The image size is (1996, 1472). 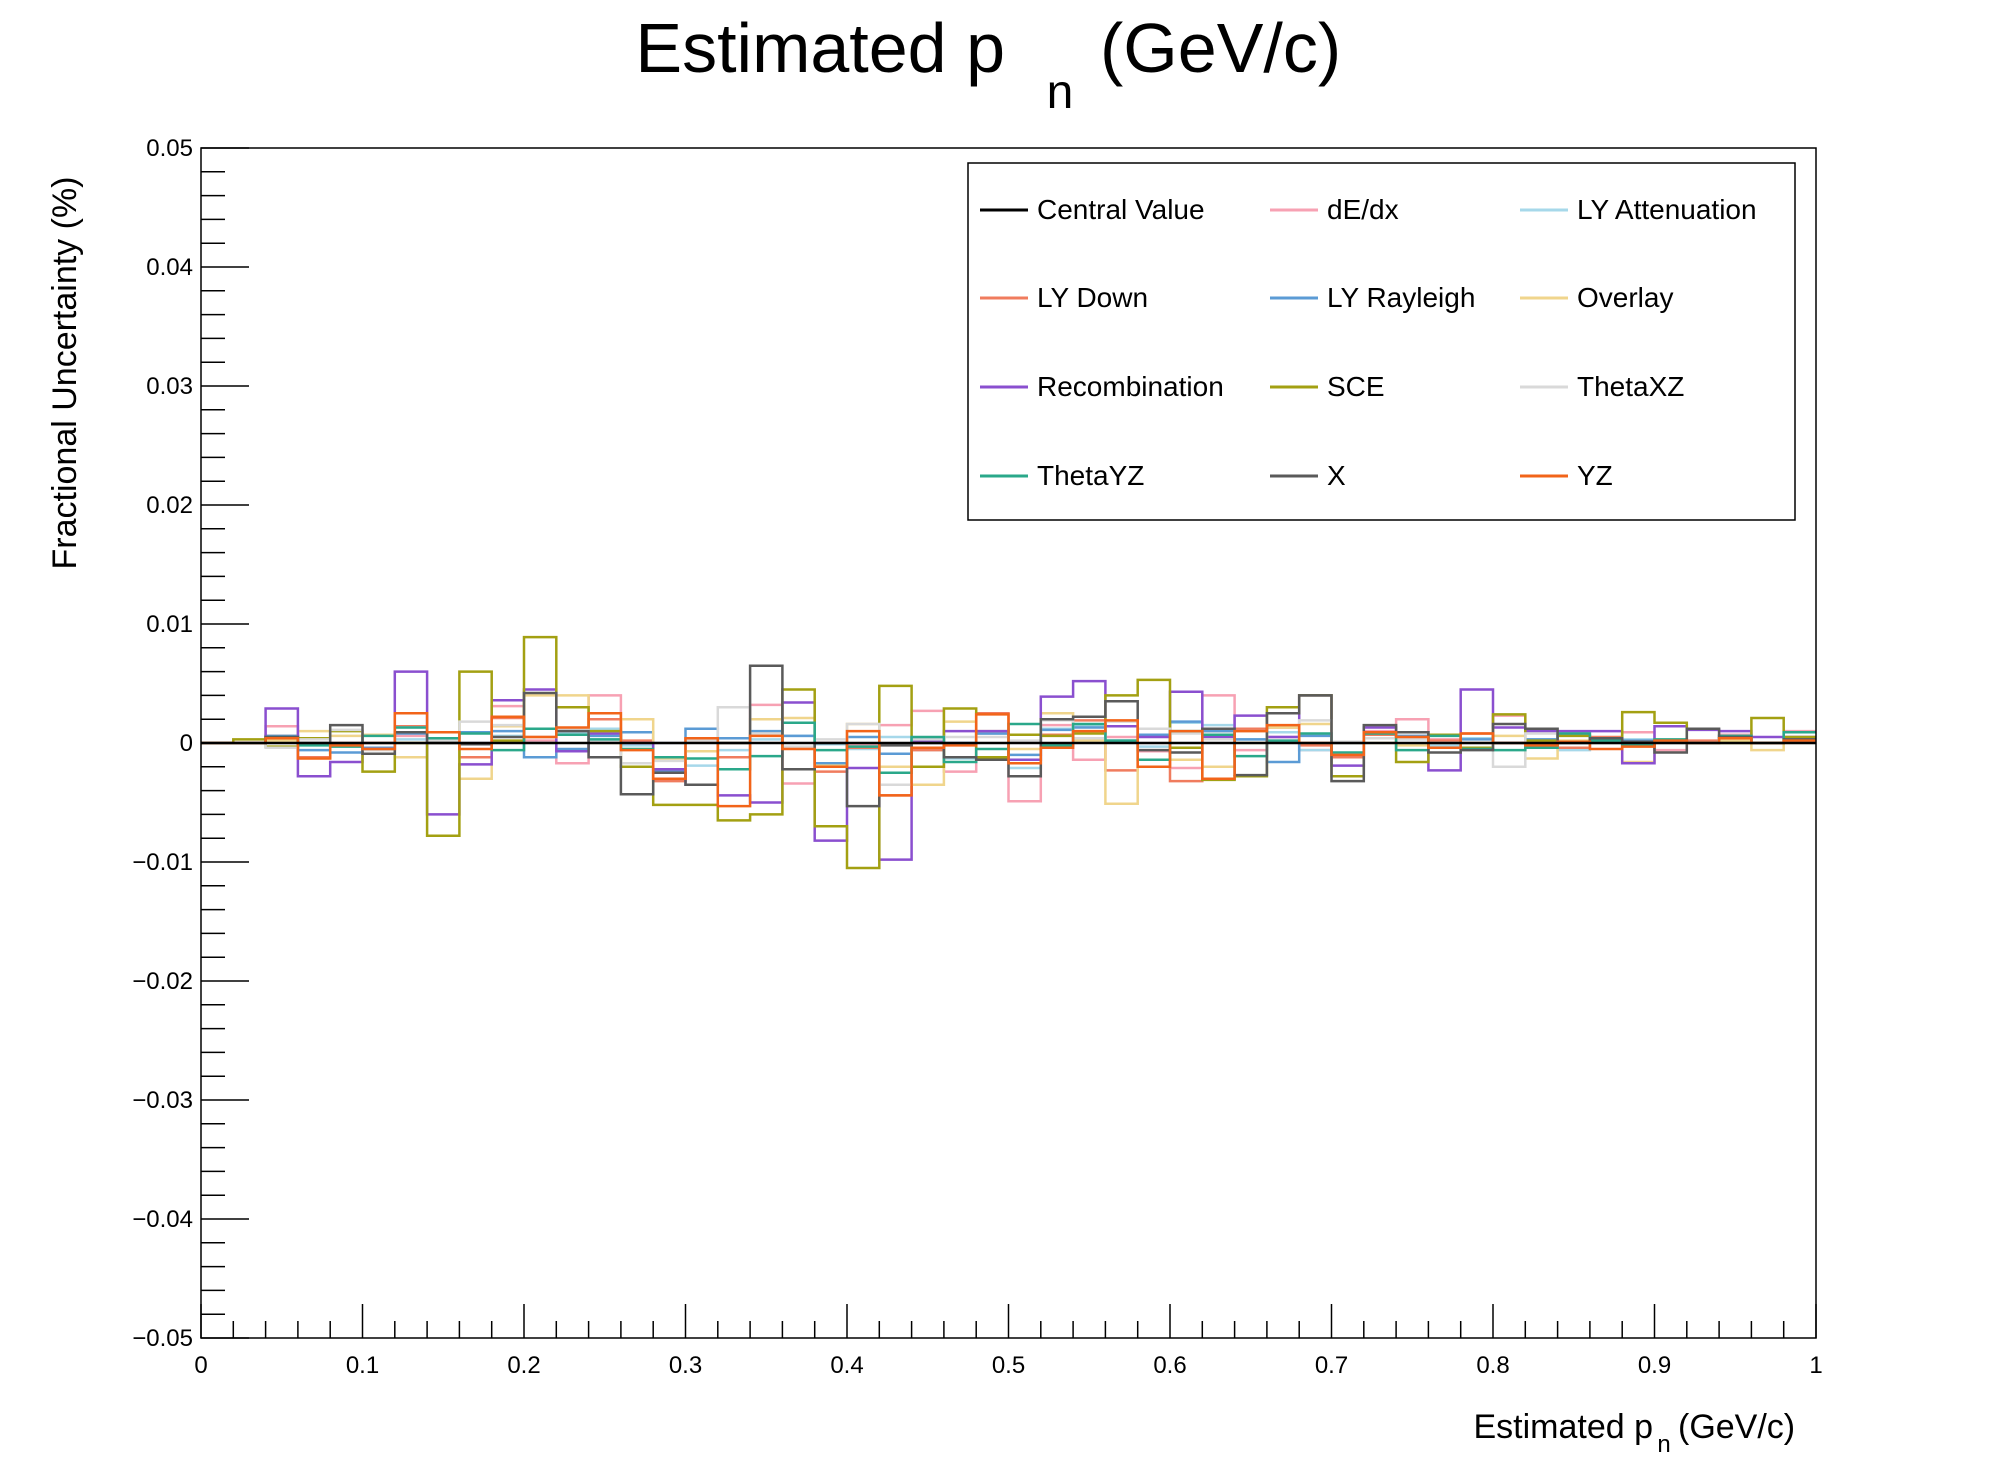 What do you see at coordinates (162, 981) in the screenshot?
I see `y-tick-label: −0.02` at bounding box center [162, 981].